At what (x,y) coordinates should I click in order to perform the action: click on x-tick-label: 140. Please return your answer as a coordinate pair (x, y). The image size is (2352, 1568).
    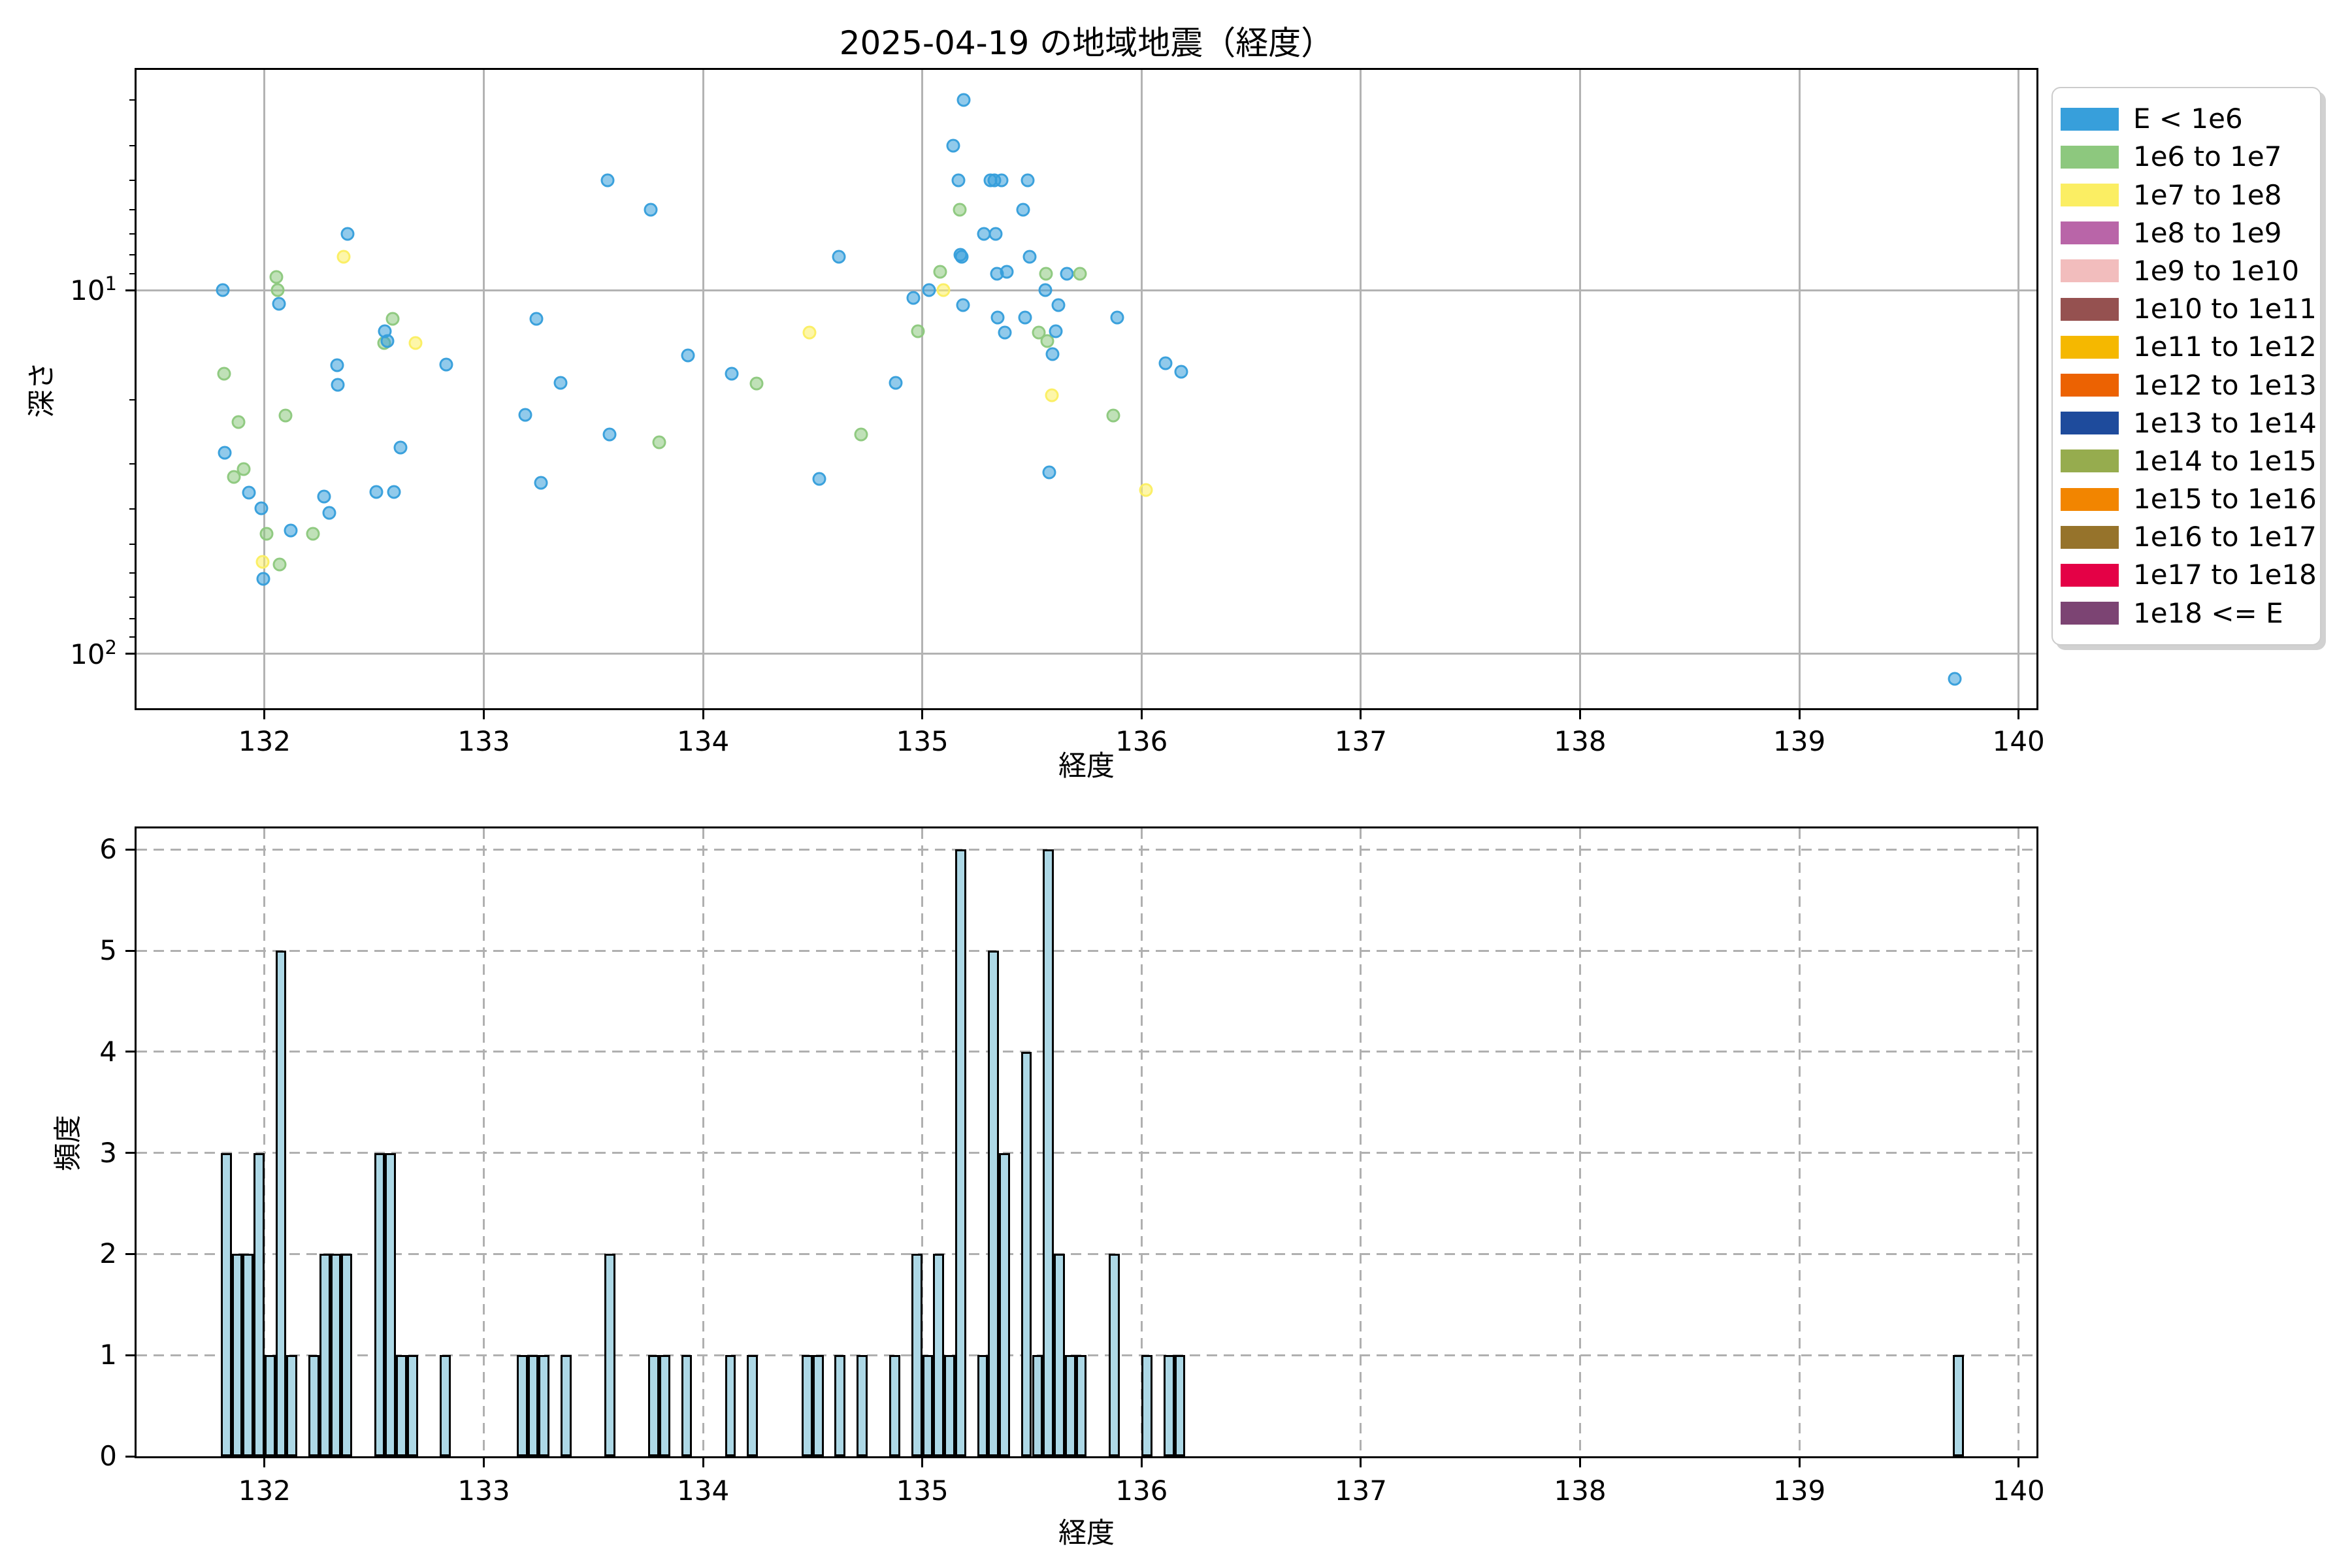
    Looking at the image, I should click on (2018, 1491).